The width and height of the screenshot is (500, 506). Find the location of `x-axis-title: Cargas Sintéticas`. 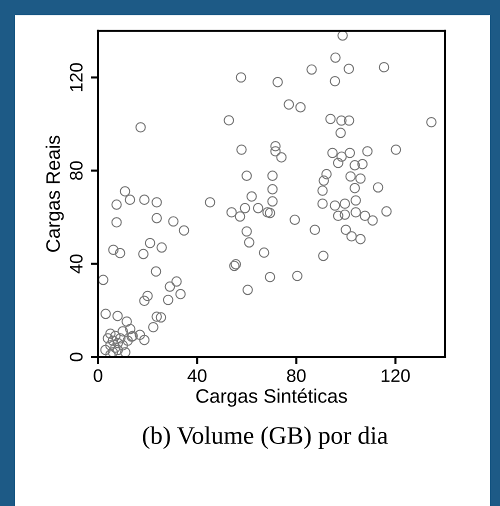

x-axis-title: Cargas Sintéticas is located at coordinates (271, 397).